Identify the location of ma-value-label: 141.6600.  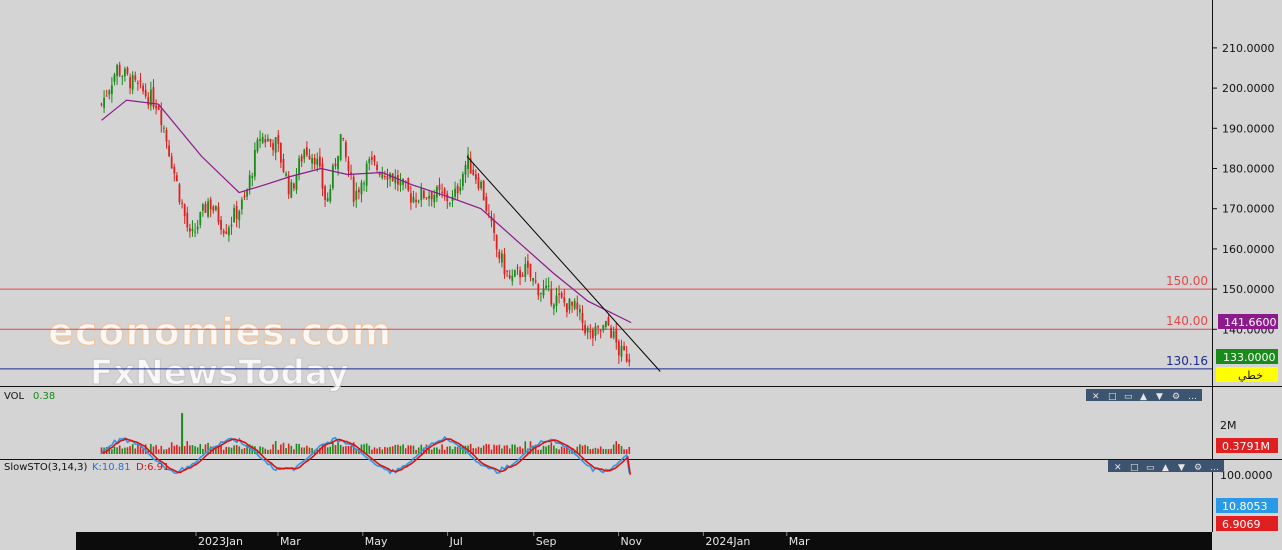
(1250, 322).